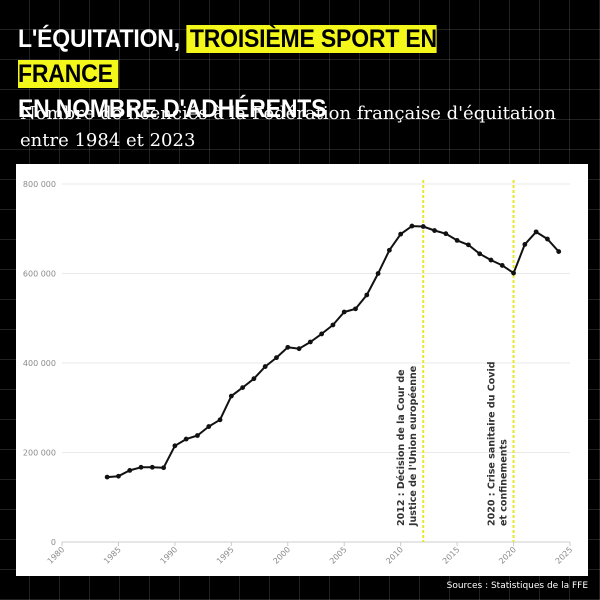  What do you see at coordinates (401, 447) in the screenshot?
I see `event-annotation-line-1: 2012 : Décision de la Cour de` at bounding box center [401, 447].